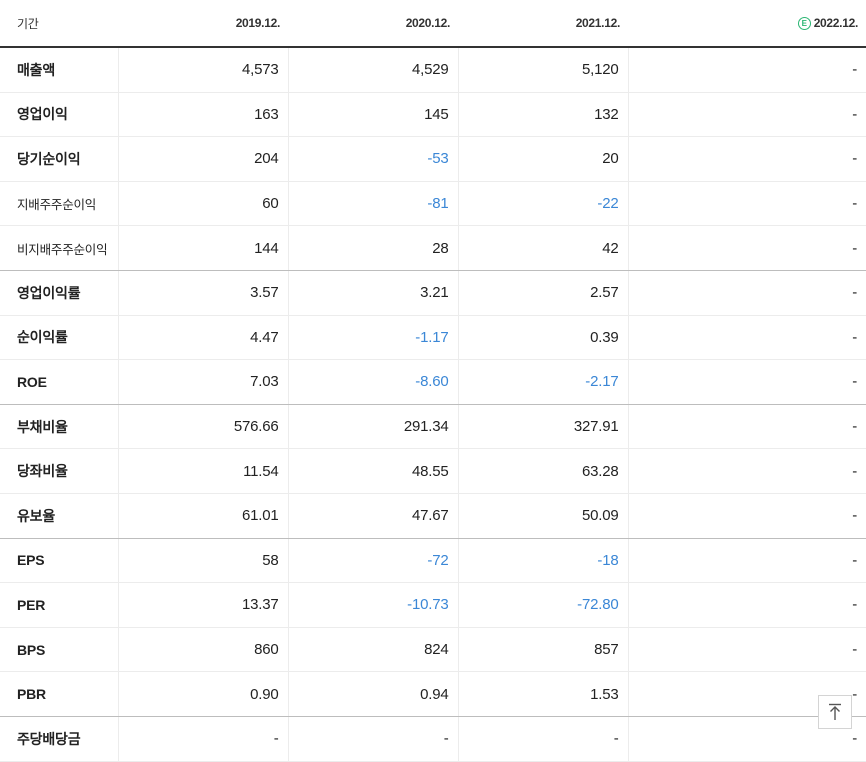  I want to click on table-row: 영업이익률 3.57 3.21 2.57-, so click(433, 293).